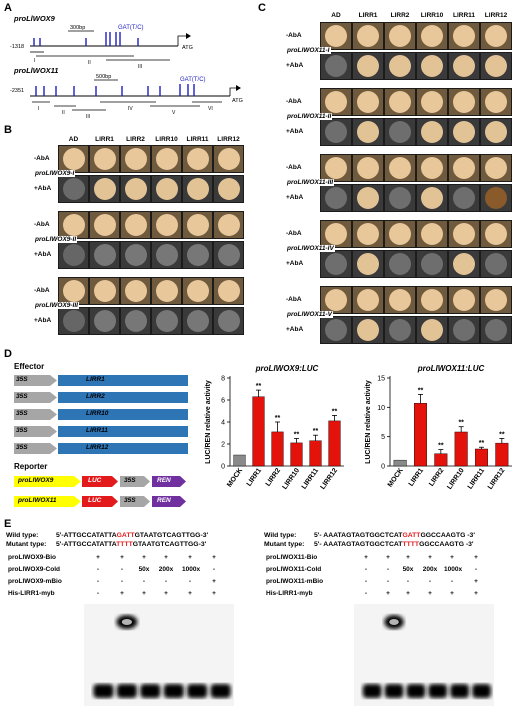  I want to click on motif-label: GAT(T/C), so click(131, 28).